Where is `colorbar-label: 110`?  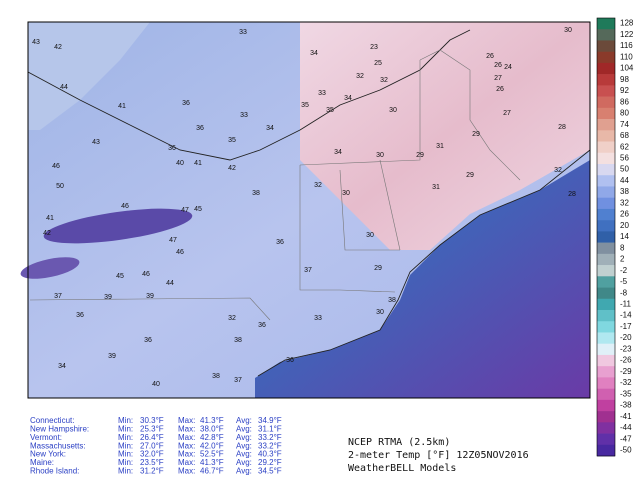 colorbar-label: 110 is located at coordinates (626, 56).